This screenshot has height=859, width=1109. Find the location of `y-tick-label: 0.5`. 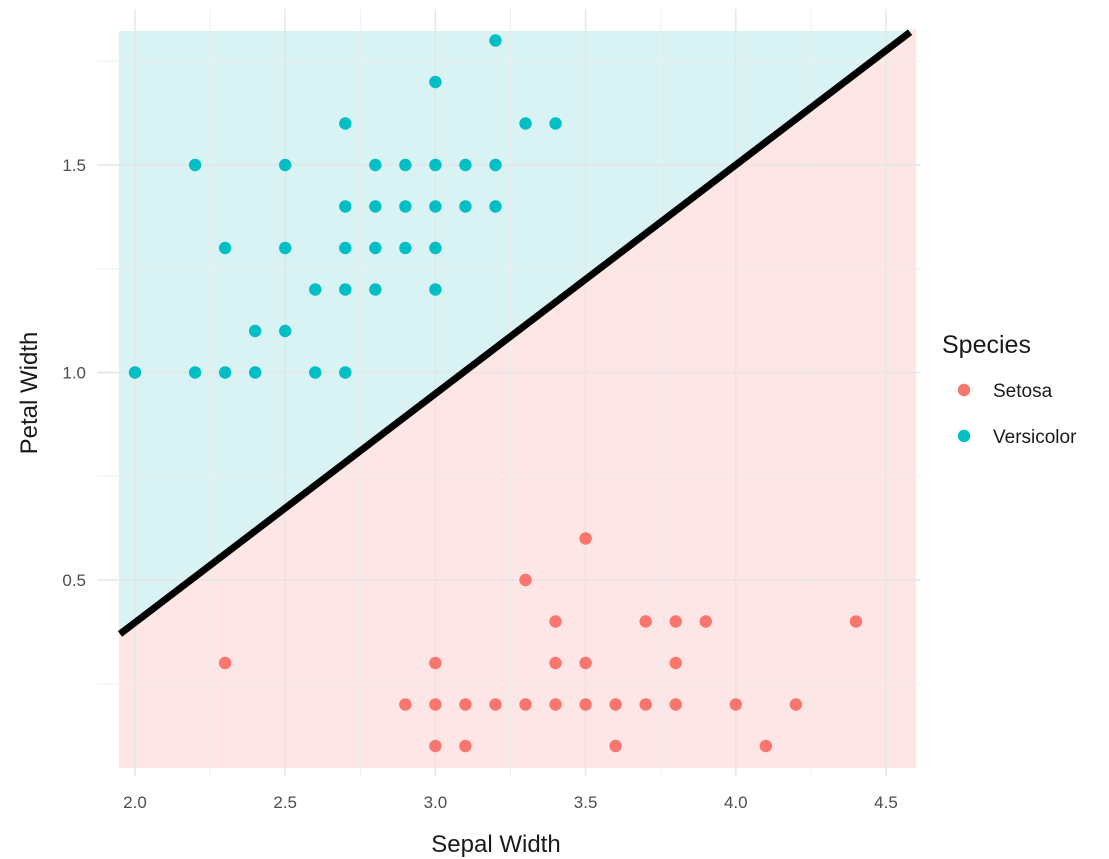

y-tick-label: 0.5 is located at coordinates (74, 580).